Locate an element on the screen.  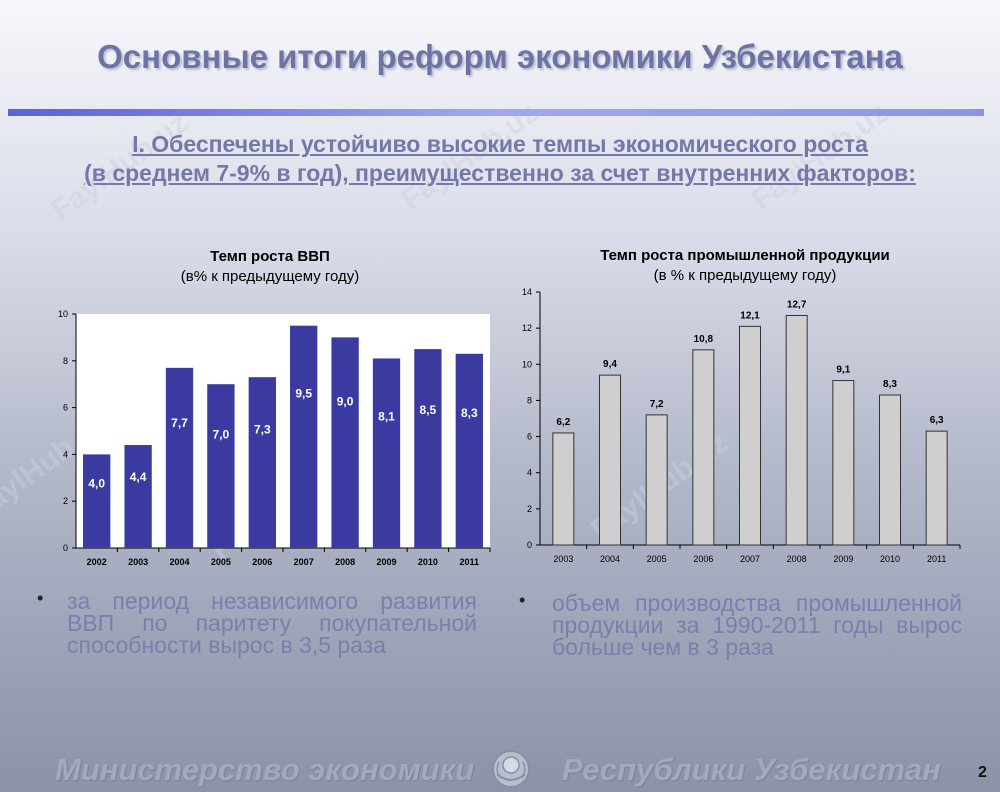
x-tick-label: 2002 is located at coordinates (97, 562).